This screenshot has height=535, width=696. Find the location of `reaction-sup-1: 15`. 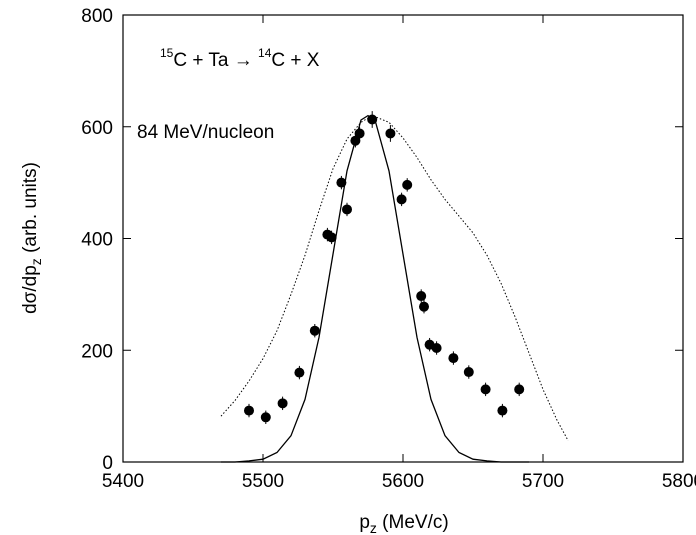

reaction-sup-1: 15 is located at coordinates (167, 53).